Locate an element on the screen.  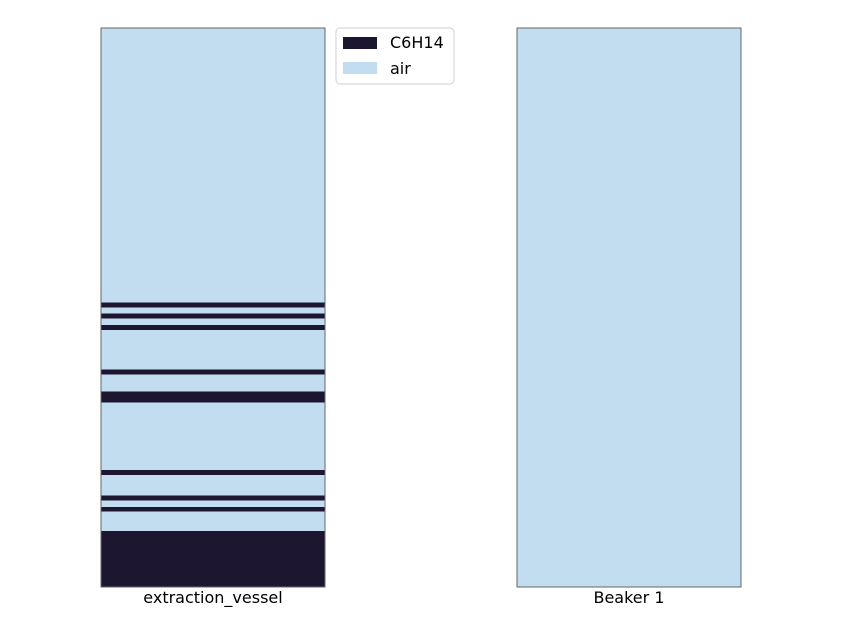
x-tick-label-extraction-vessel: extraction_vessel is located at coordinates (212, 598).